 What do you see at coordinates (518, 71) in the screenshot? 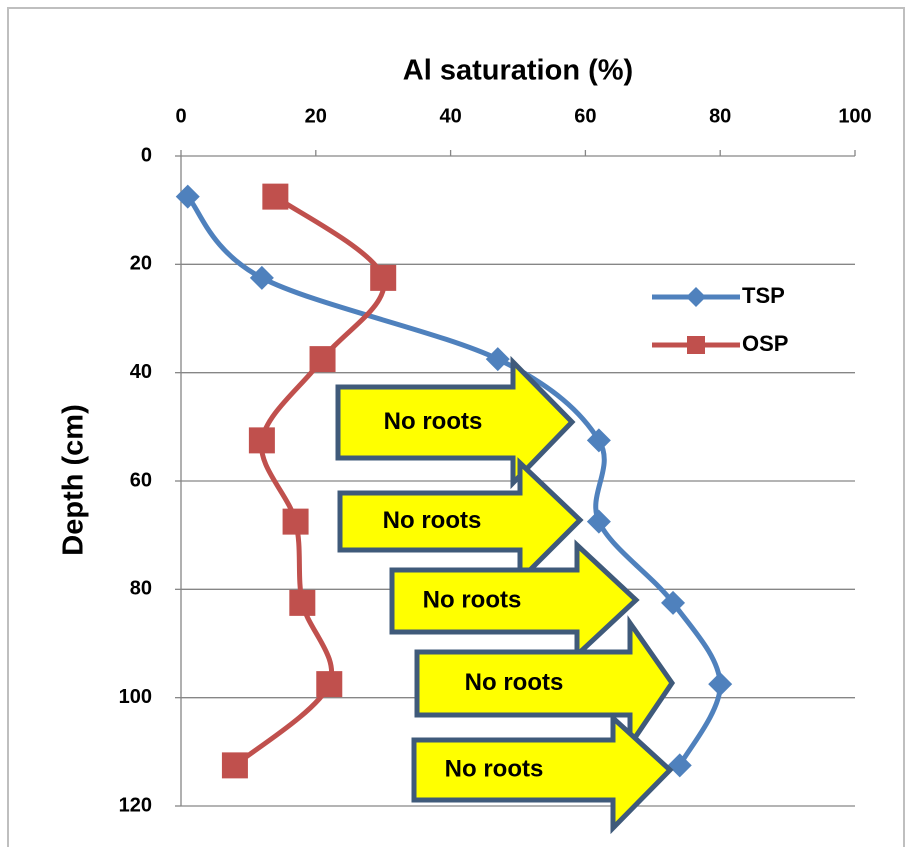
I see `chart-title: Al saturation (%)` at bounding box center [518, 71].